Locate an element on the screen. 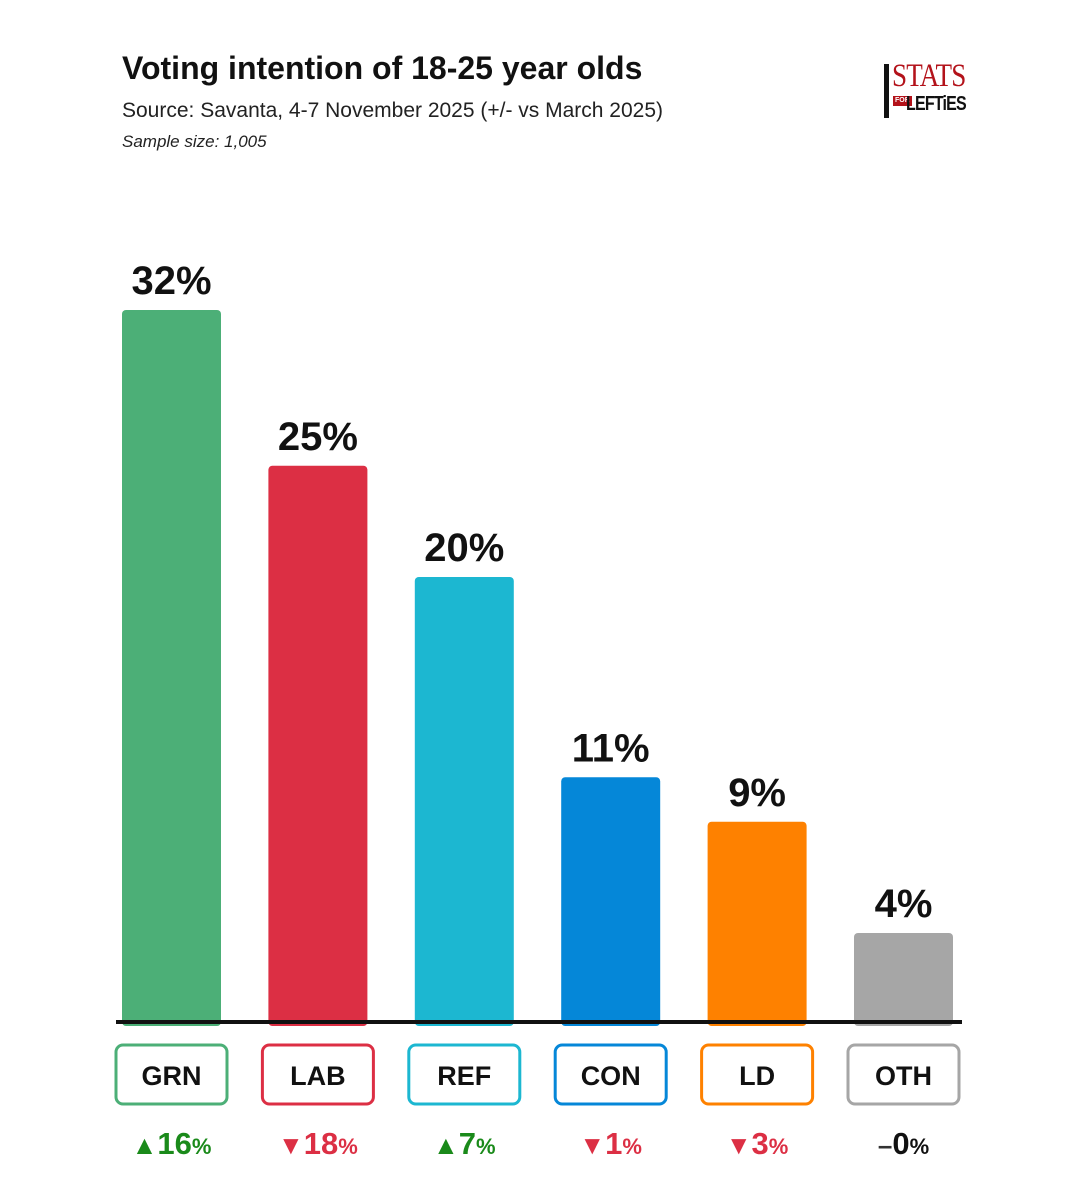  category-box-ld is located at coordinates (757, 1074).